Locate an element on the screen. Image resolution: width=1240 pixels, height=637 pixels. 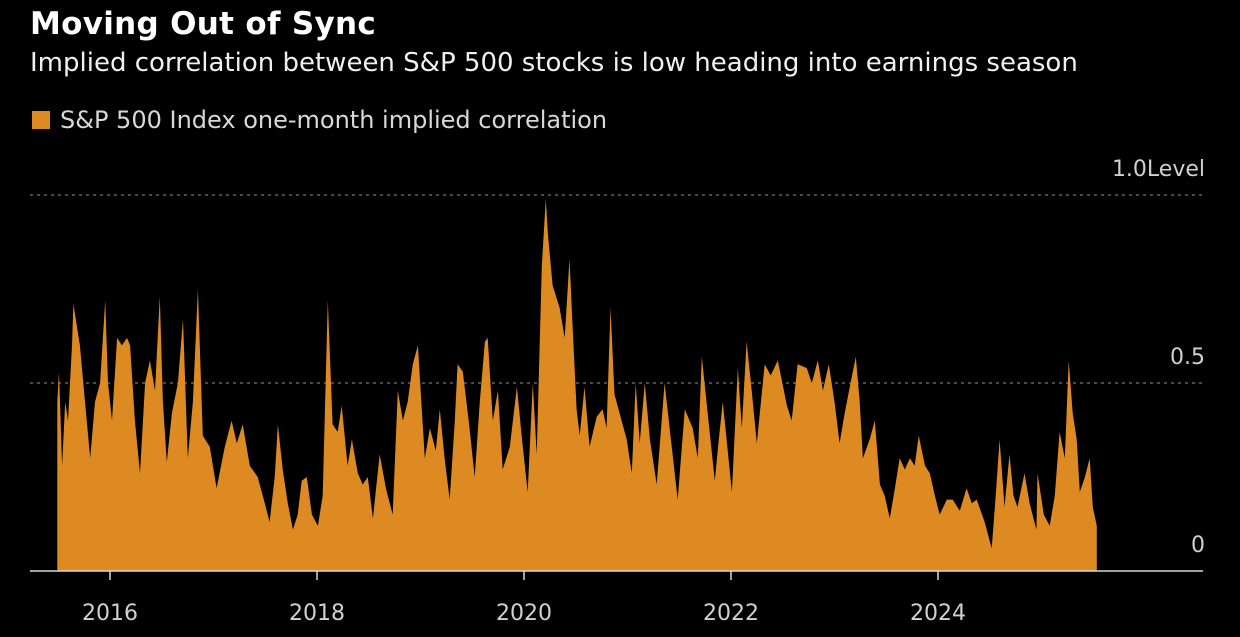
x-tick-label: 2022 is located at coordinates (731, 613).